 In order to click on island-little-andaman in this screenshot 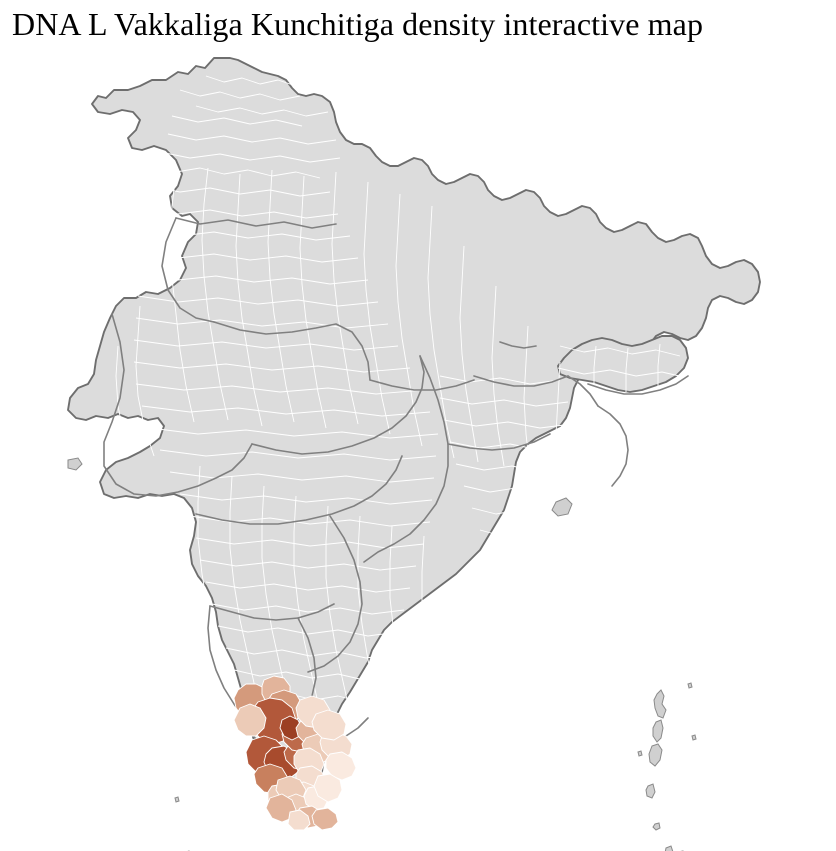, I will do `click(650, 791)`.